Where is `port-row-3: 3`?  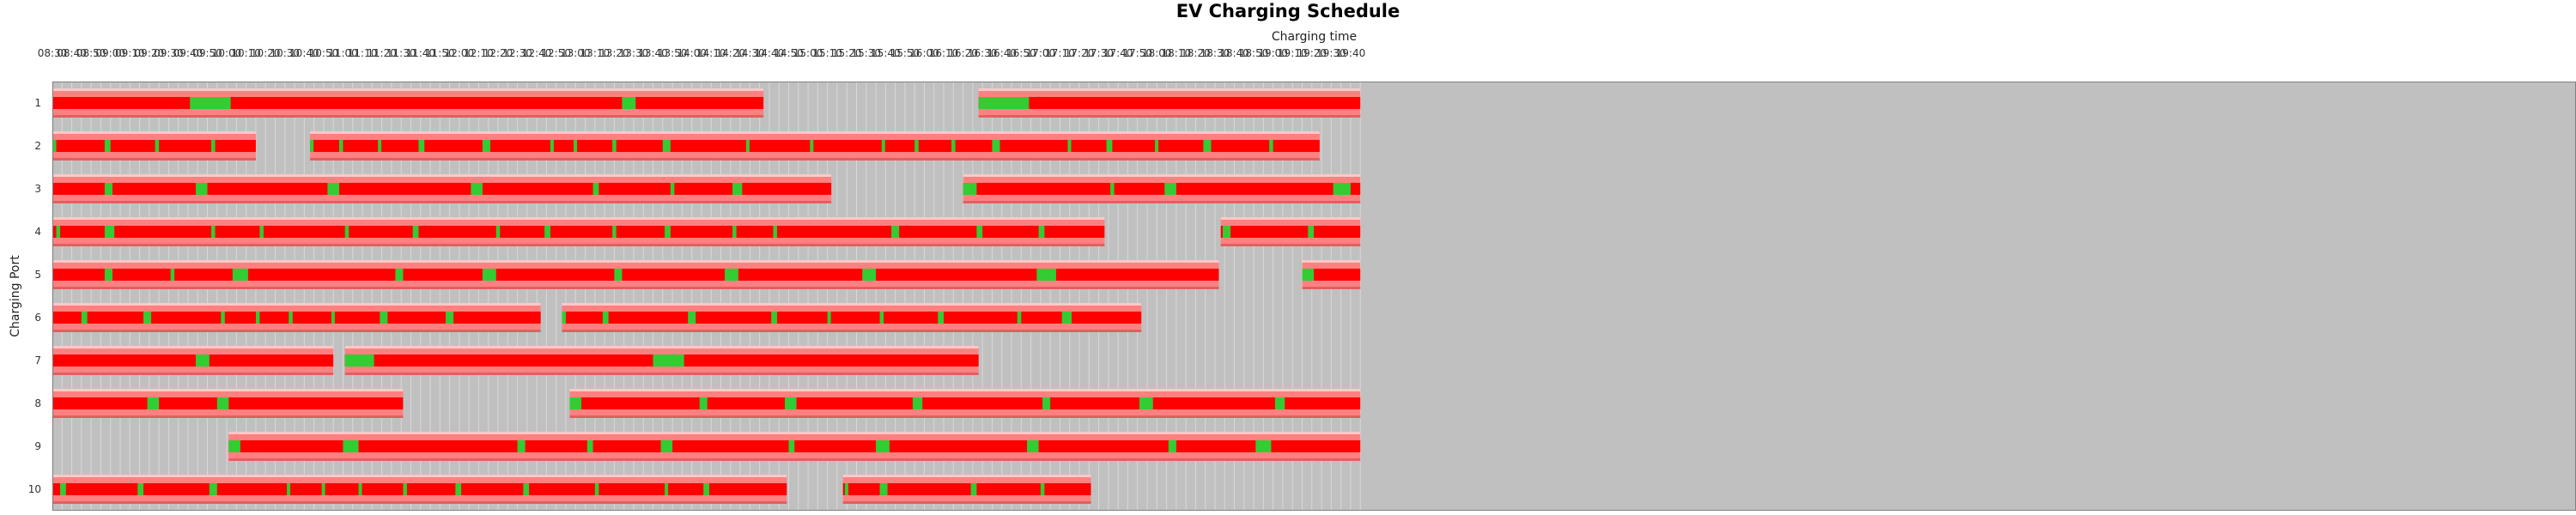
port-row-3: 3 is located at coordinates (697, 188).